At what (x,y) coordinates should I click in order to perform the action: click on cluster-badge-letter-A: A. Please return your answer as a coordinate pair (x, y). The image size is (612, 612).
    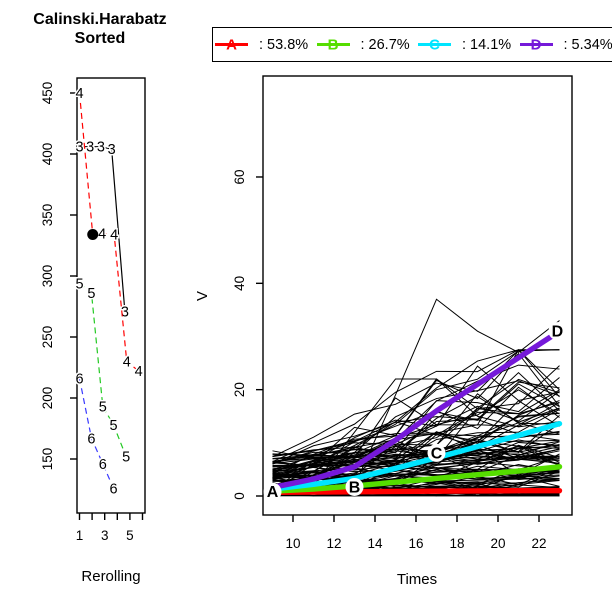
    Looking at the image, I should click on (273, 492).